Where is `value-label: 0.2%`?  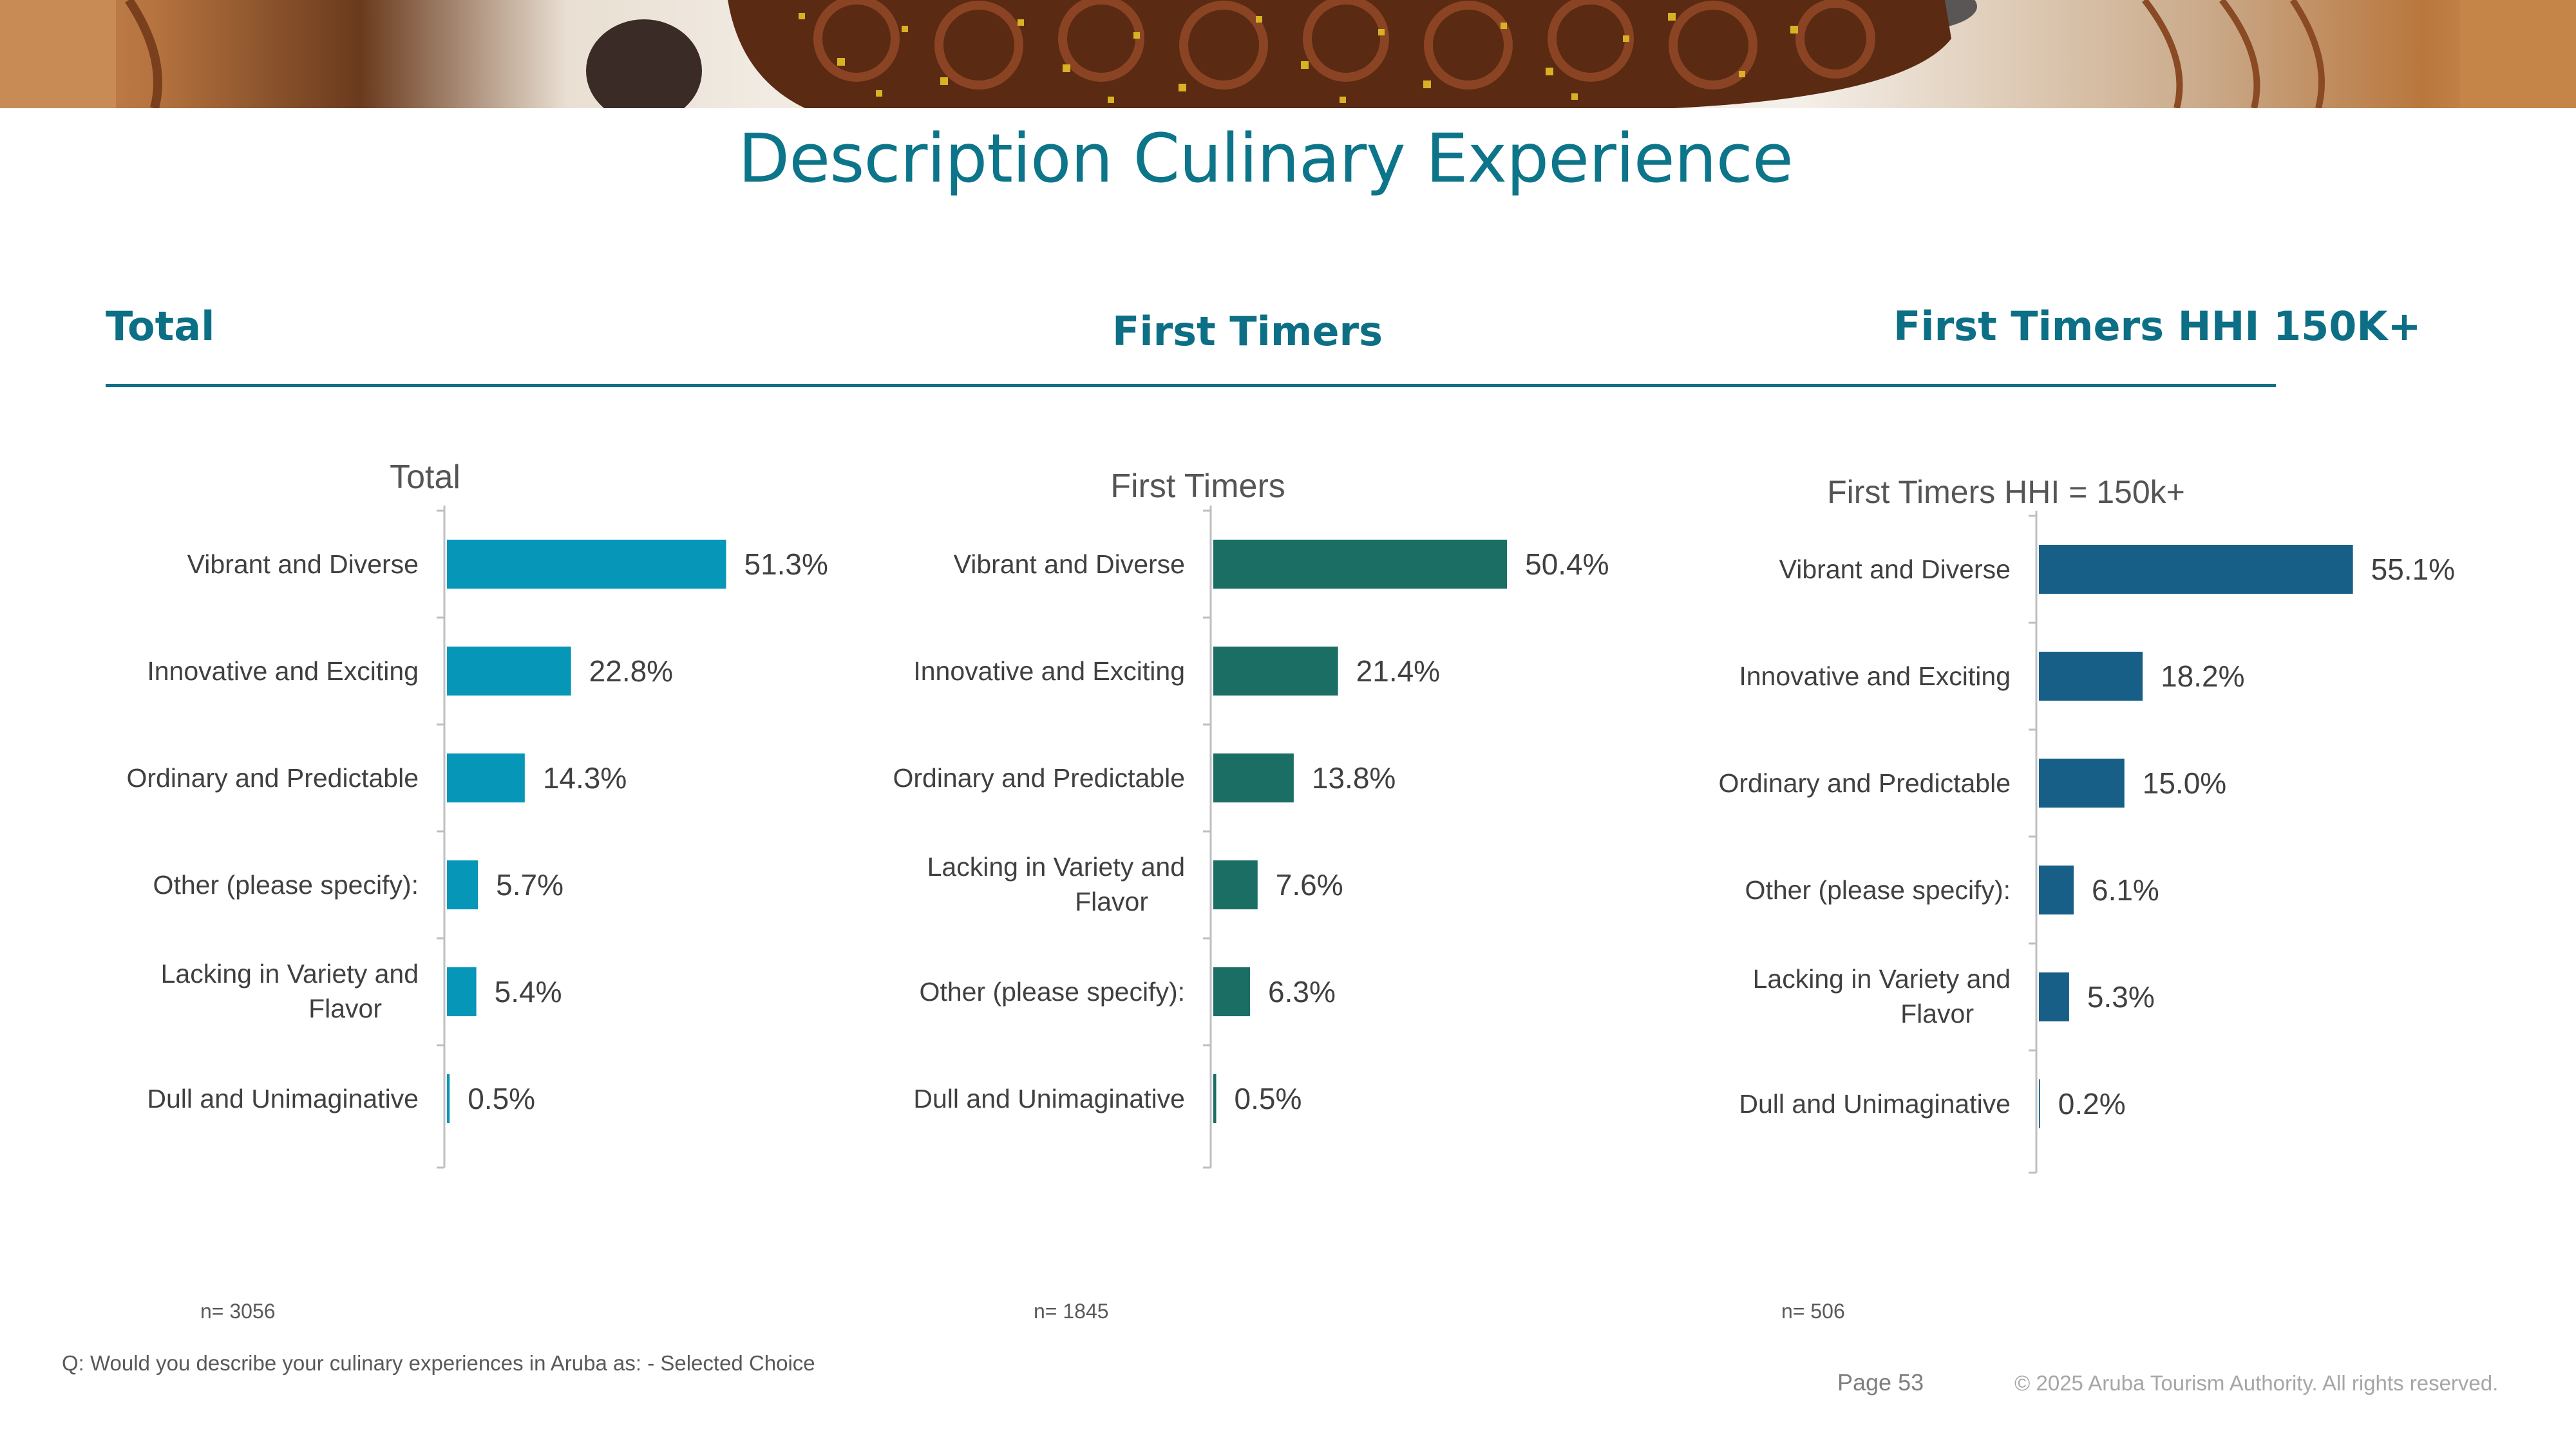
value-label: 0.2% is located at coordinates (2092, 1104).